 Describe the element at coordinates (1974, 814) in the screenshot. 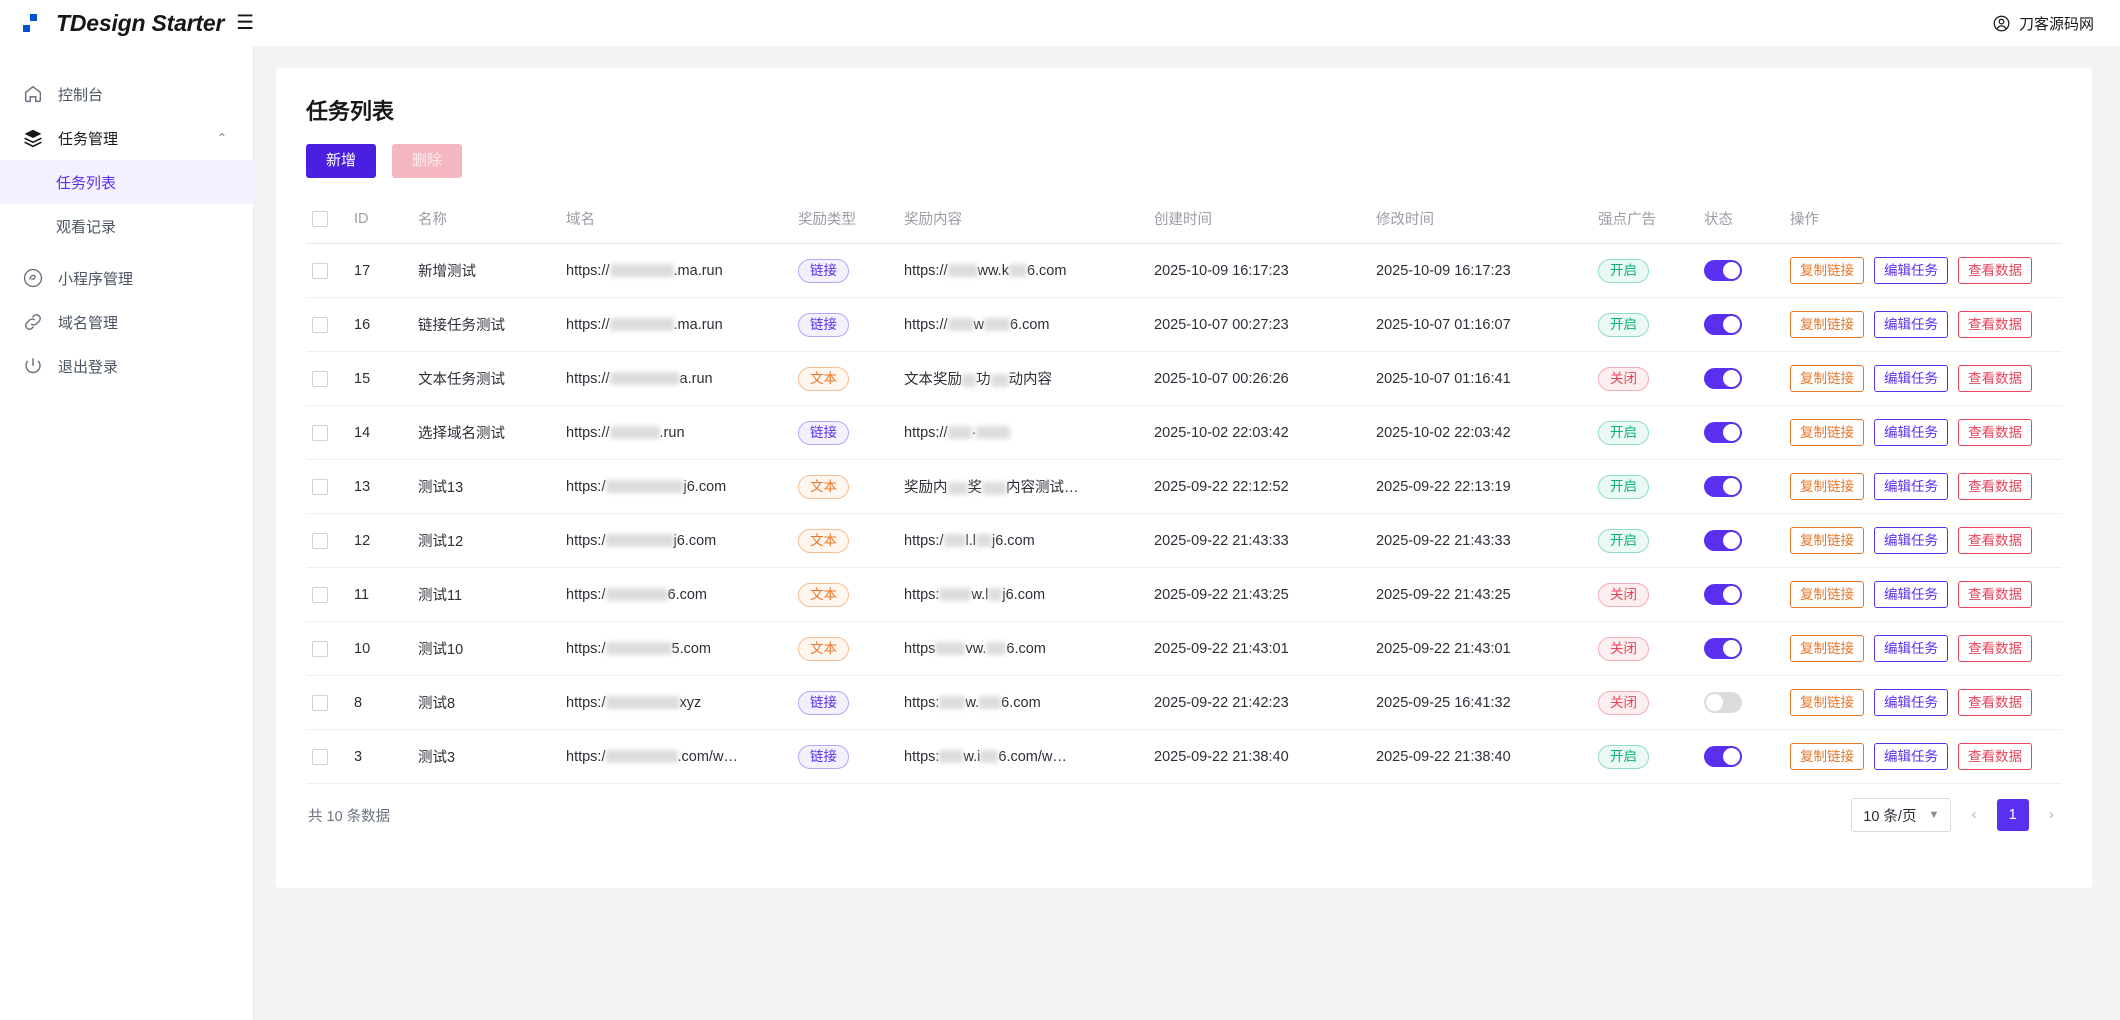

I see `prev-page-button: ‹` at that location.